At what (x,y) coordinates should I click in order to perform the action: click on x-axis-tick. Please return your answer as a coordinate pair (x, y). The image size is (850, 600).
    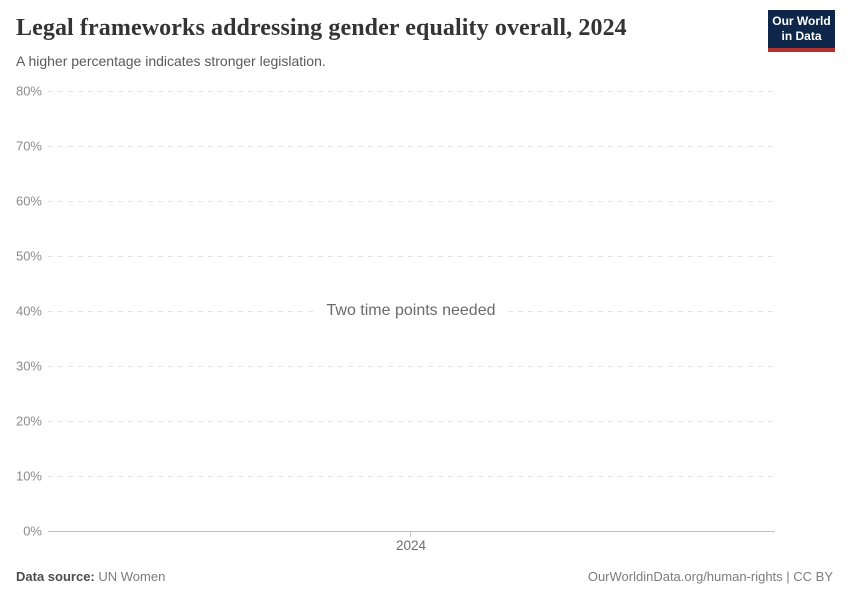
    Looking at the image, I should click on (410, 534).